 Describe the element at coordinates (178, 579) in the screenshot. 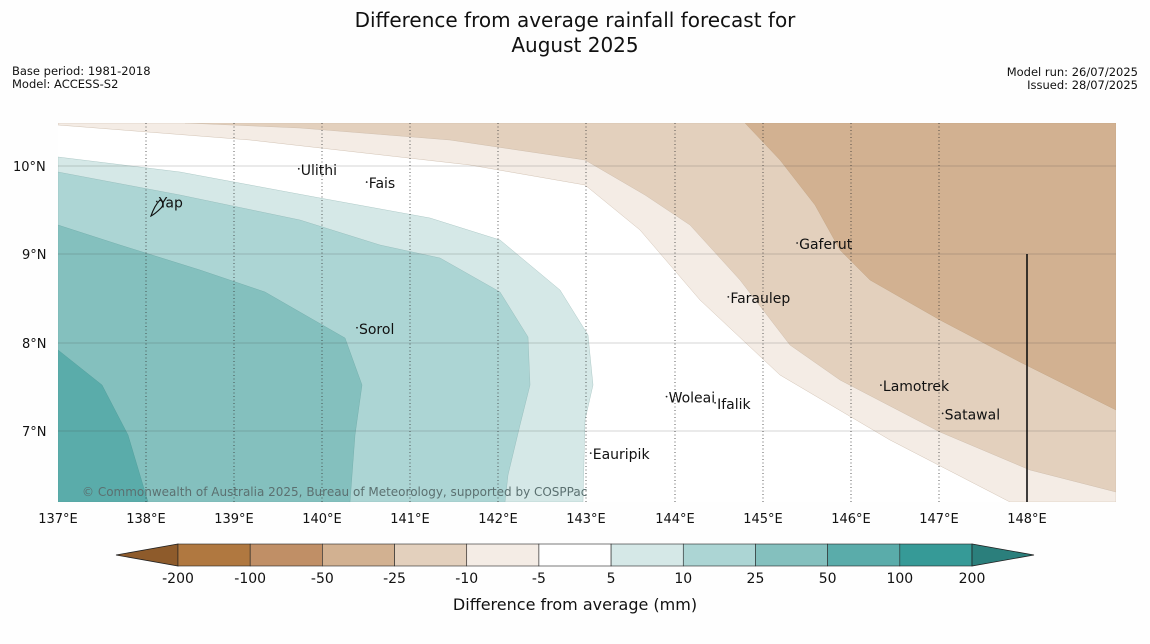

I see `colorbar-tick-label: -200` at that location.